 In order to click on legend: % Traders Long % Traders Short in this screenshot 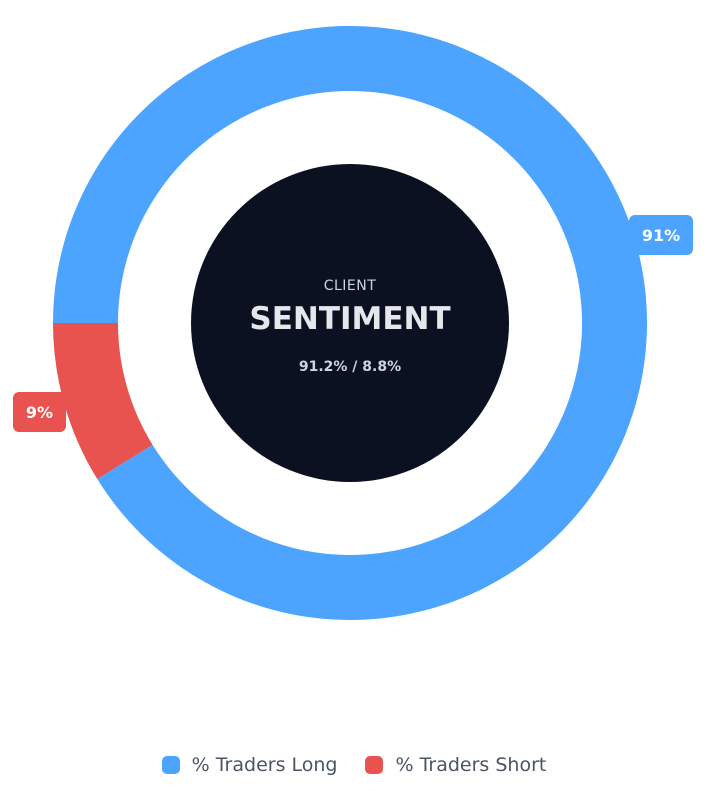, I will do `click(354, 765)`.